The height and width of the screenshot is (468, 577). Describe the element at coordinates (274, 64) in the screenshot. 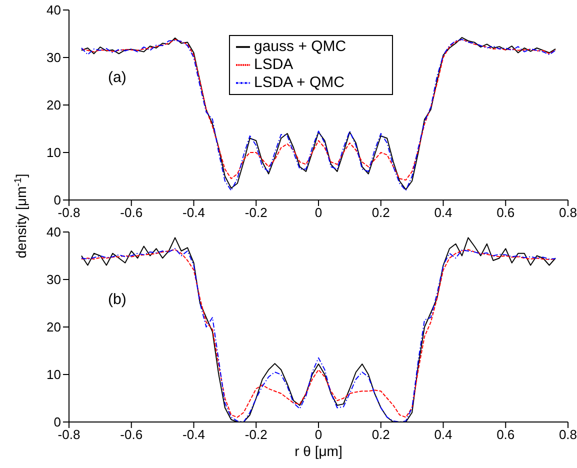

I see `legend-label: LSDA` at that location.